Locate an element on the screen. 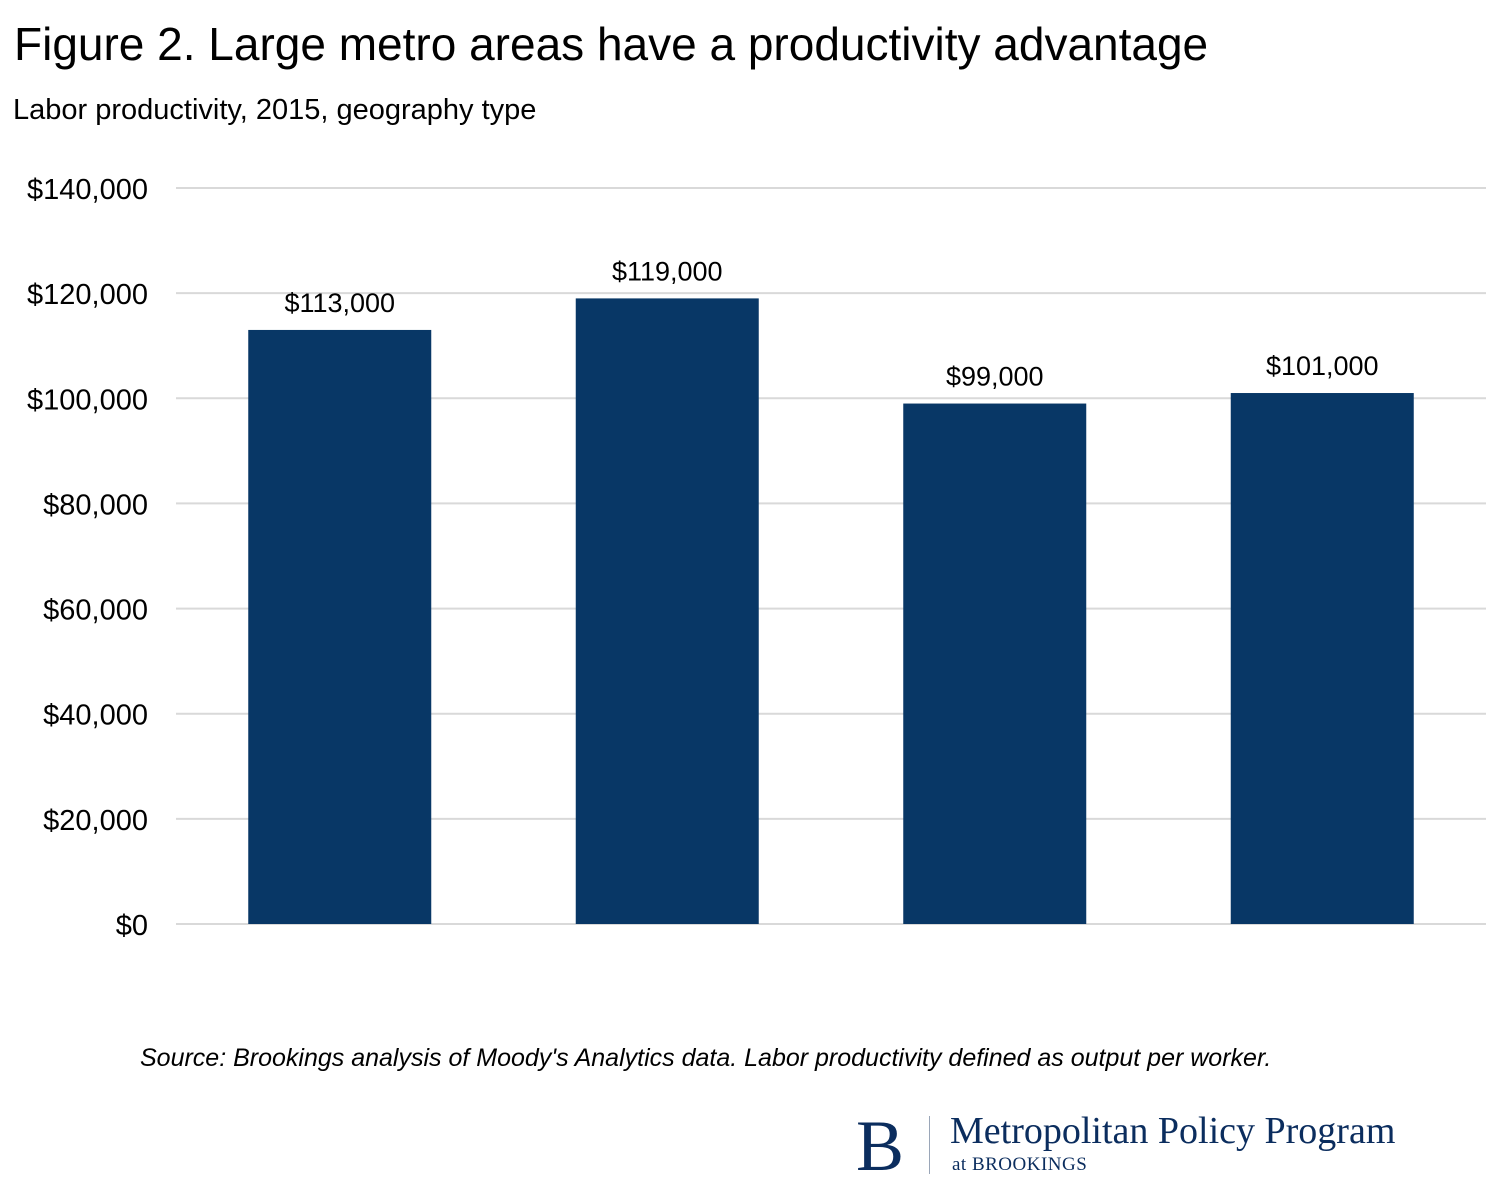  data-label: $101,000 is located at coordinates (1322, 366).